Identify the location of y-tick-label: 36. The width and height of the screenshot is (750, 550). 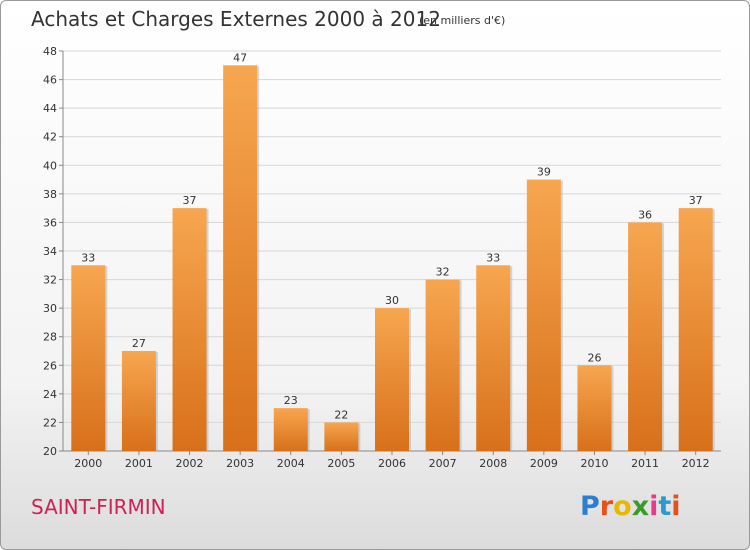
(50, 222).